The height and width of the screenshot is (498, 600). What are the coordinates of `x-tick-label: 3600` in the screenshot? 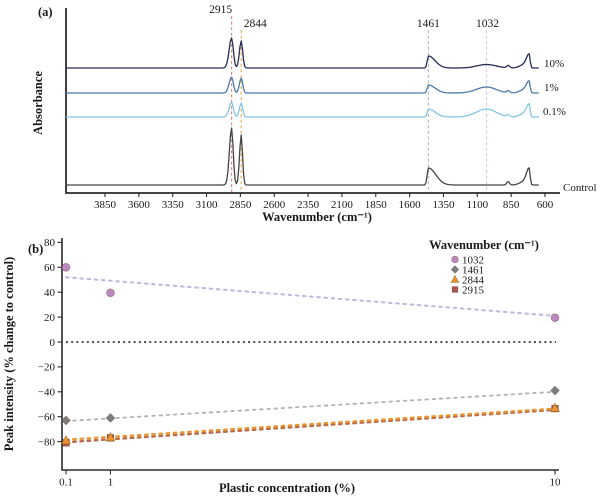 It's located at (139, 205).